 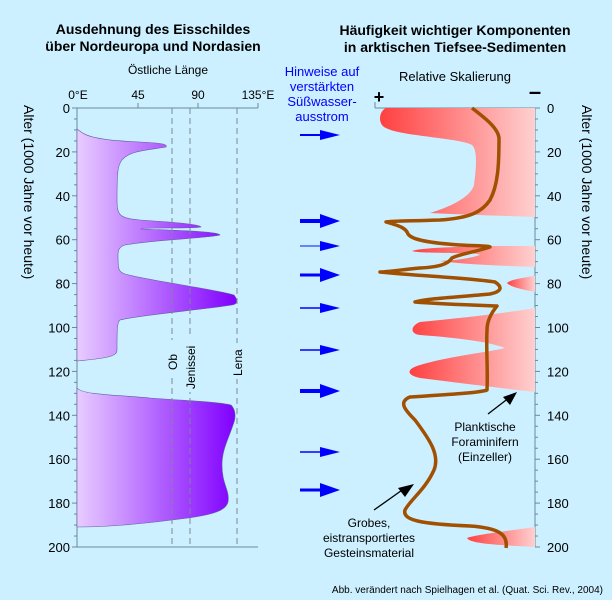 I want to click on arrows-title-2: verstärkten, so click(x=322, y=86).